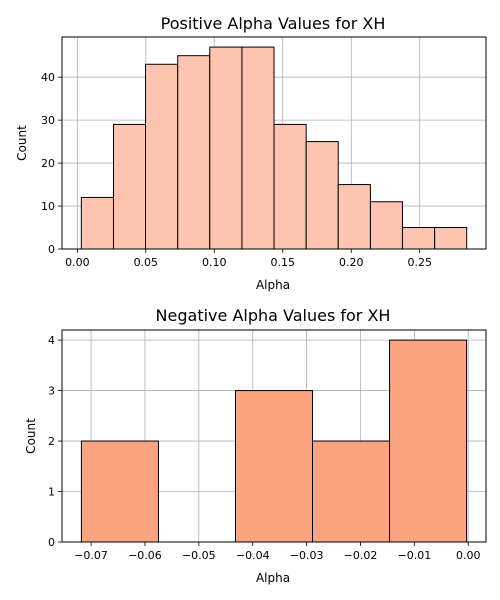 This screenshot has width=500, height=600. Describe the element at coordinates (273, 23) in the screenshot. I see `chart-title: Positive Alpha Values for XH` at that location.